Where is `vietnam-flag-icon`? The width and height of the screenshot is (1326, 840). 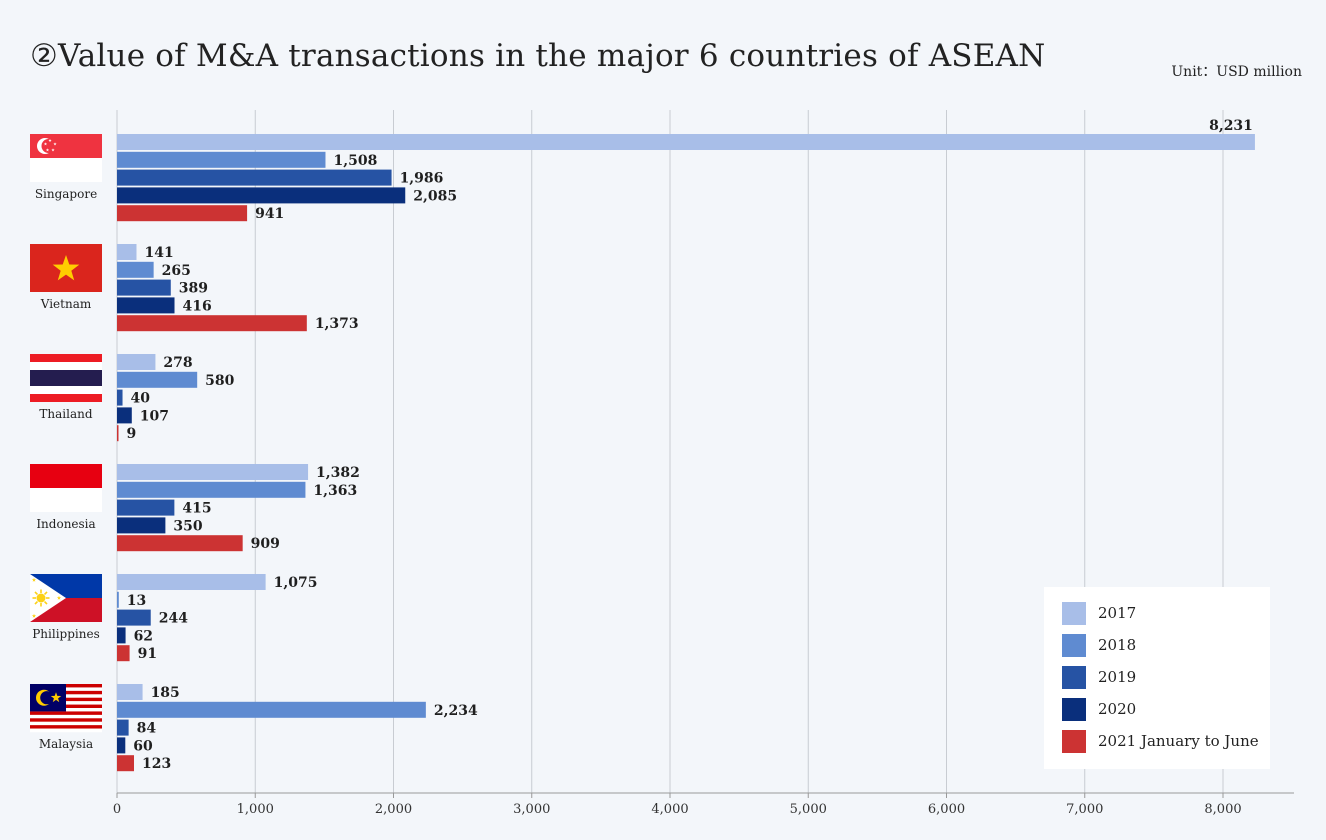 vietnam-flag-icon is located at coordinates (66, 268).